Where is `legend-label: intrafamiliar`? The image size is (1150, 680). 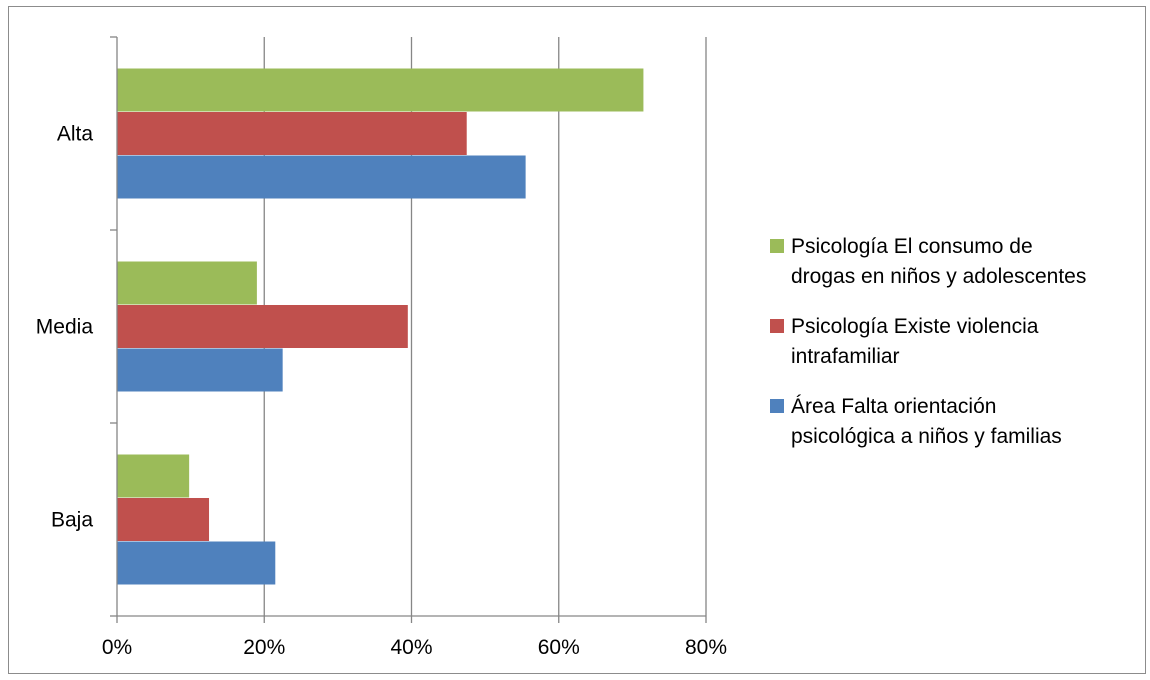 legend-label: intrafamiliar is located at coordinates (845, 356).